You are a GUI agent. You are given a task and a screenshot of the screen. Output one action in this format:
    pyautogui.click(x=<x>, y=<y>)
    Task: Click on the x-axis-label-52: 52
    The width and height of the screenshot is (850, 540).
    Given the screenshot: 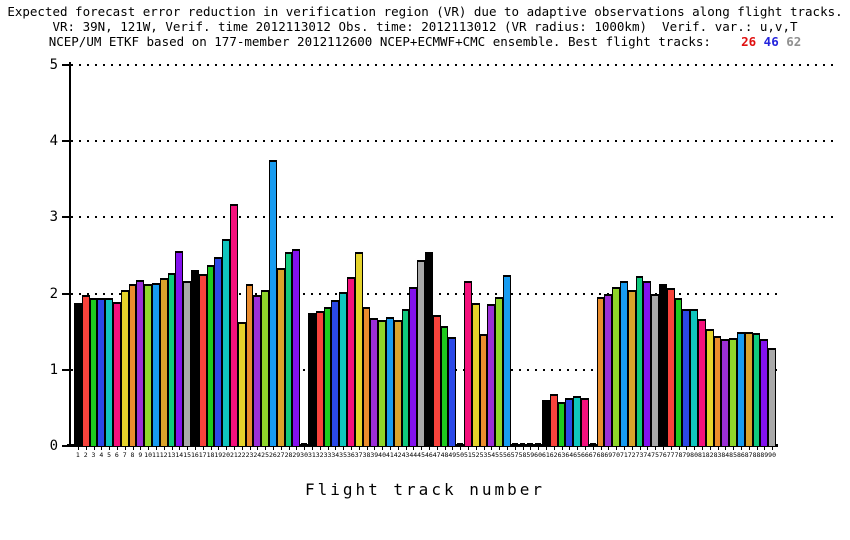 What is the action you would take?
    pyautogui.click(x=475, y=455)
    